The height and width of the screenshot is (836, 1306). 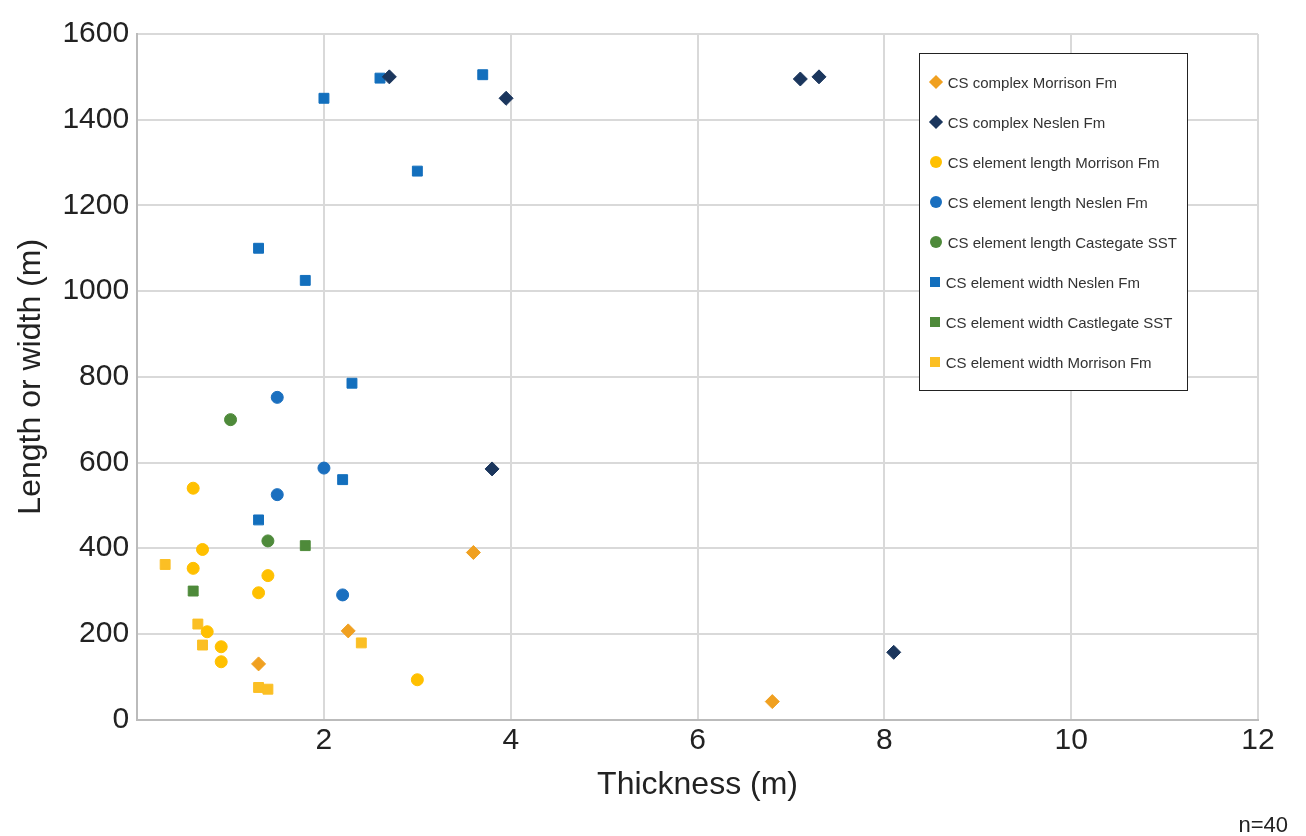 I want to click on legend-label: CS complex Neslen Fm, so click(x=1026, y=122).